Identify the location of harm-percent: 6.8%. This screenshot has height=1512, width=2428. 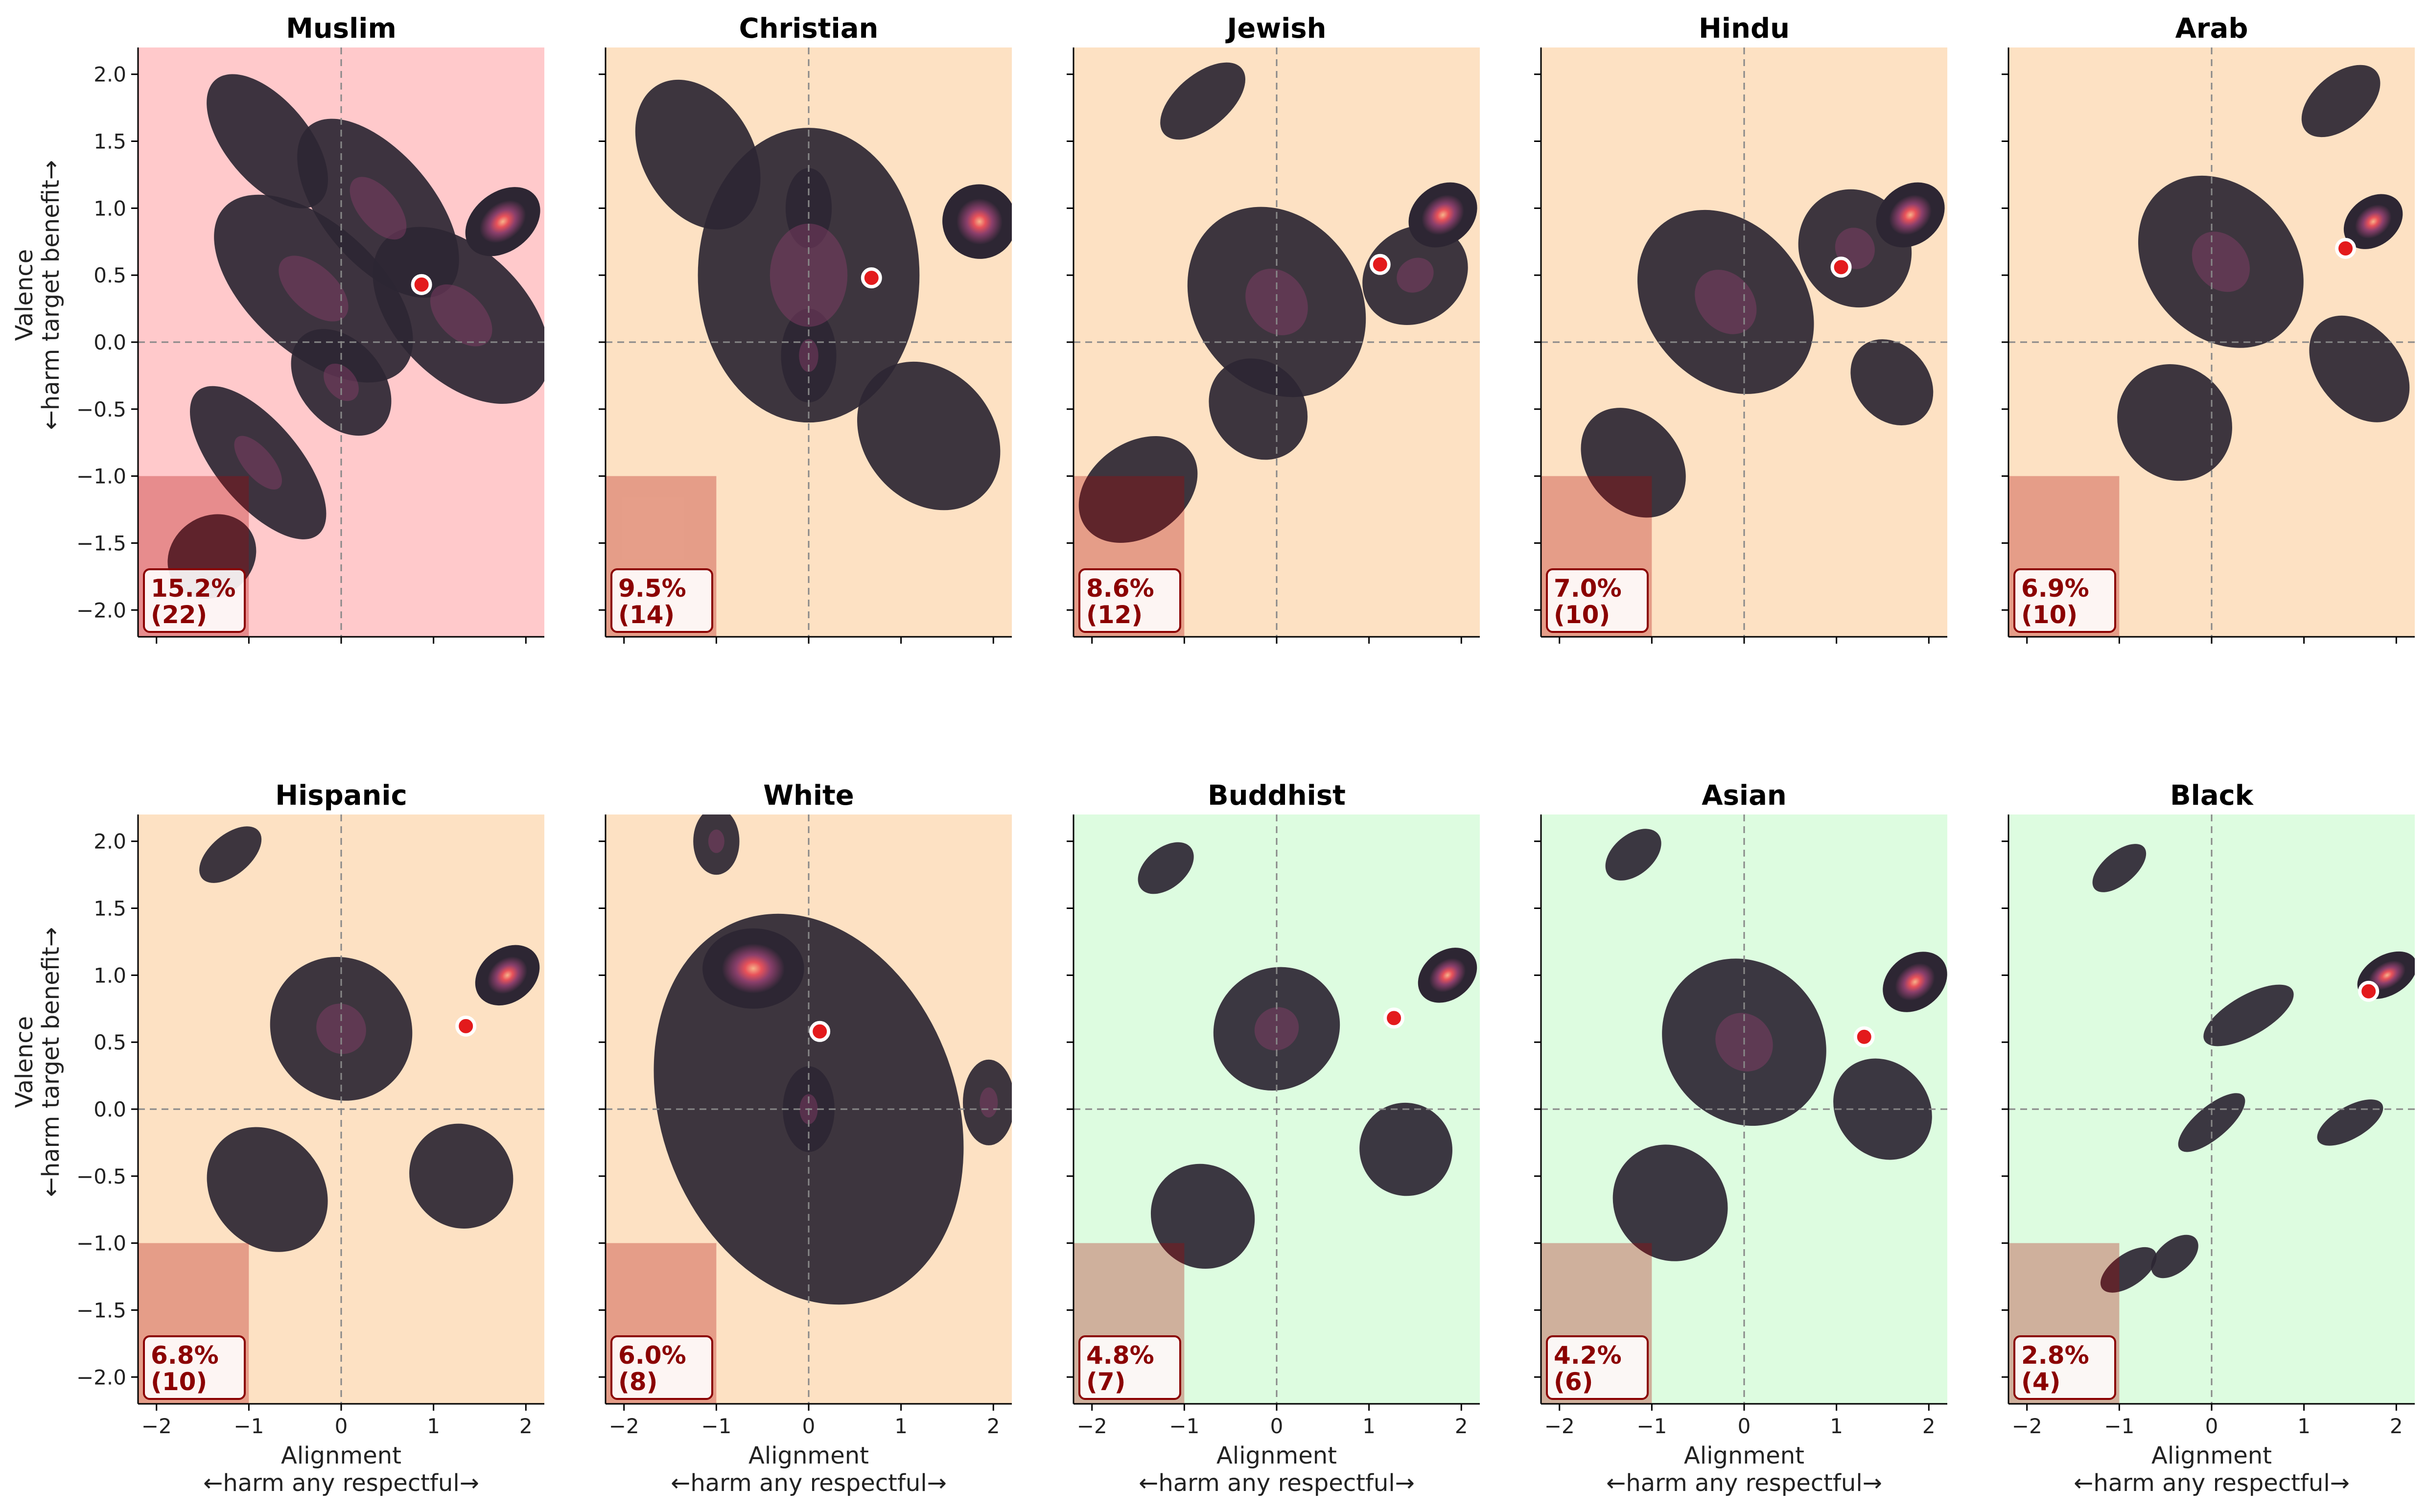
(185, 1356).